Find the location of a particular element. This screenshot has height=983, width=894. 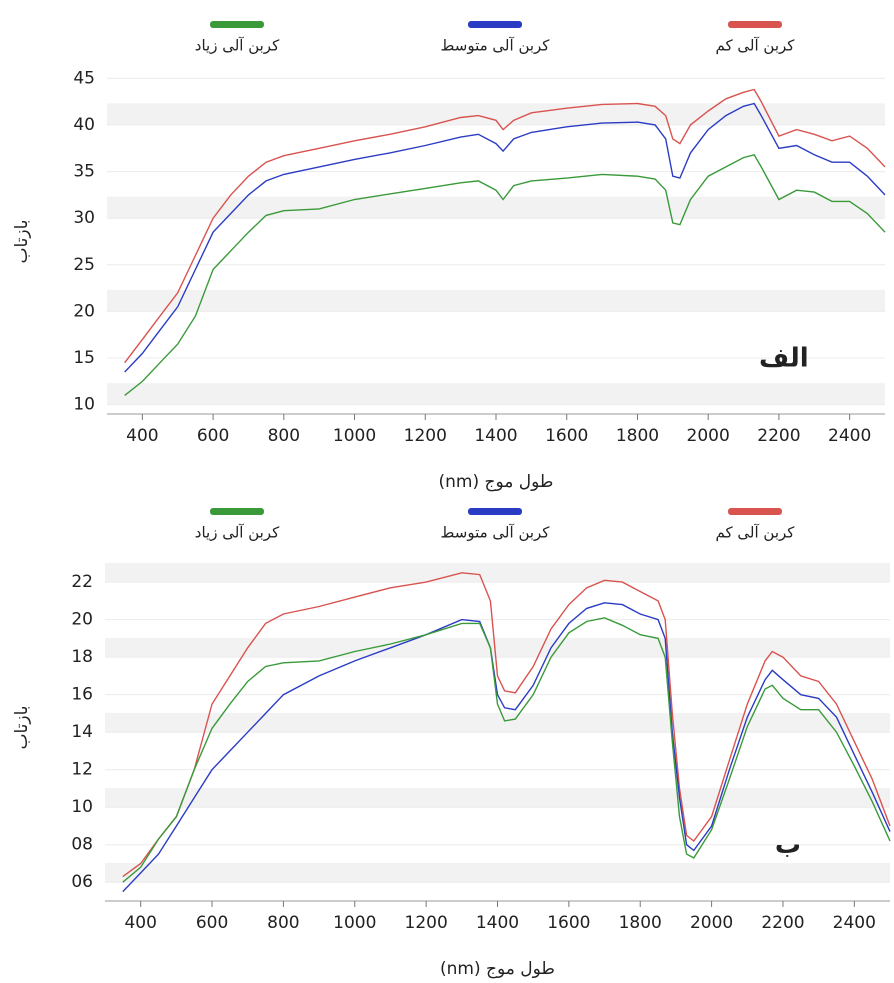

annotation: ب is located at coordinates (788, 845).